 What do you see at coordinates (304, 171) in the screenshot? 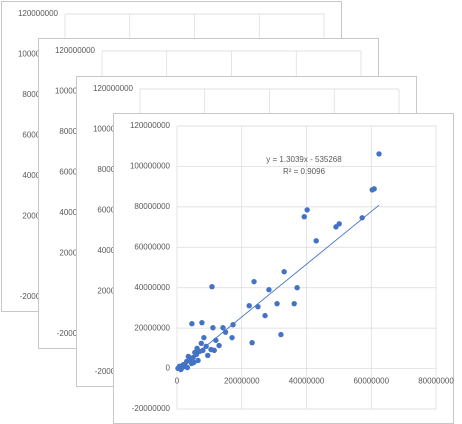
I see `trendline-r-squared: R² = 0.9096` at bounding box center [304, 171].